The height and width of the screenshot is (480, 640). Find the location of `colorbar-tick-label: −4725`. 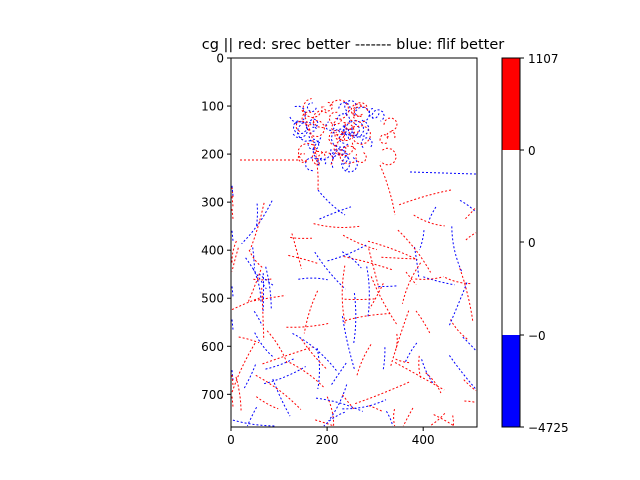

colorbar-tick-label: −4725 is located at coordinates (548, 428).